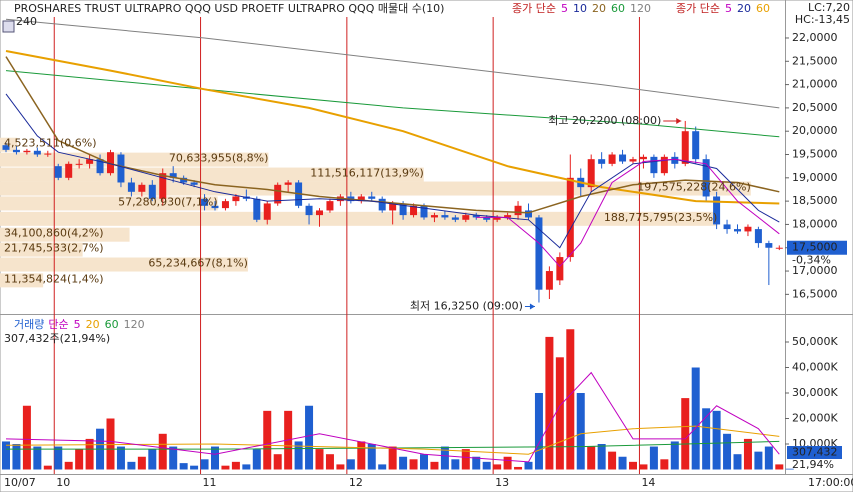  I want to click on profile-label: 197,575,228(24,6%), so click(694, 187).